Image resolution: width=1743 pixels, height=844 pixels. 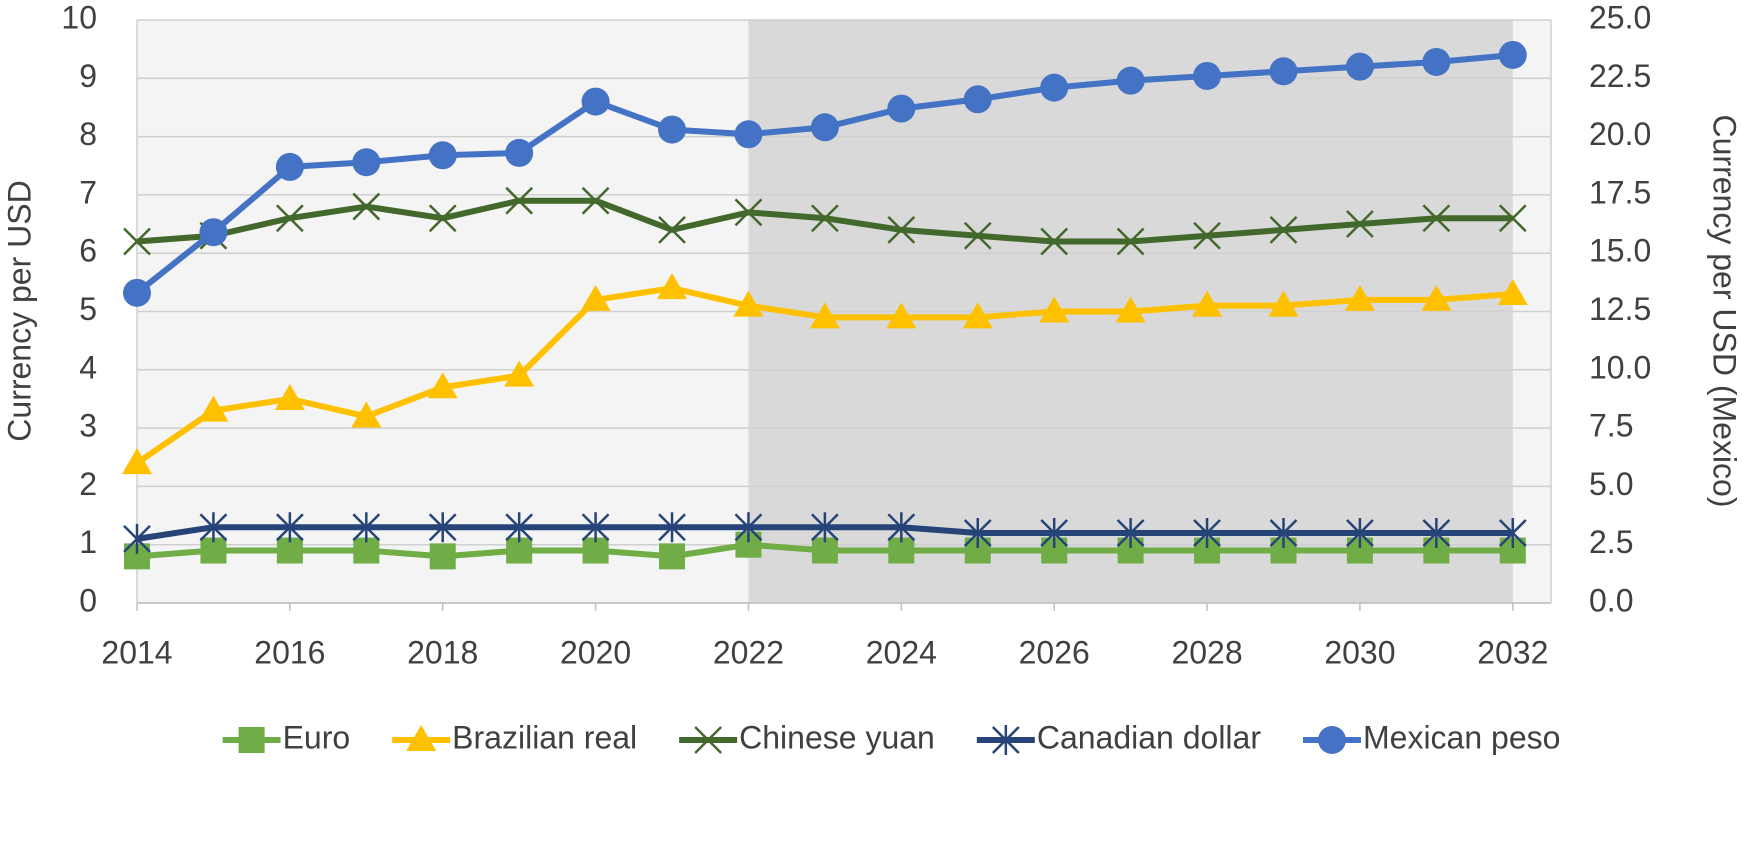 I want to click on y-tick-label: 8, so click(x=88, y=134).